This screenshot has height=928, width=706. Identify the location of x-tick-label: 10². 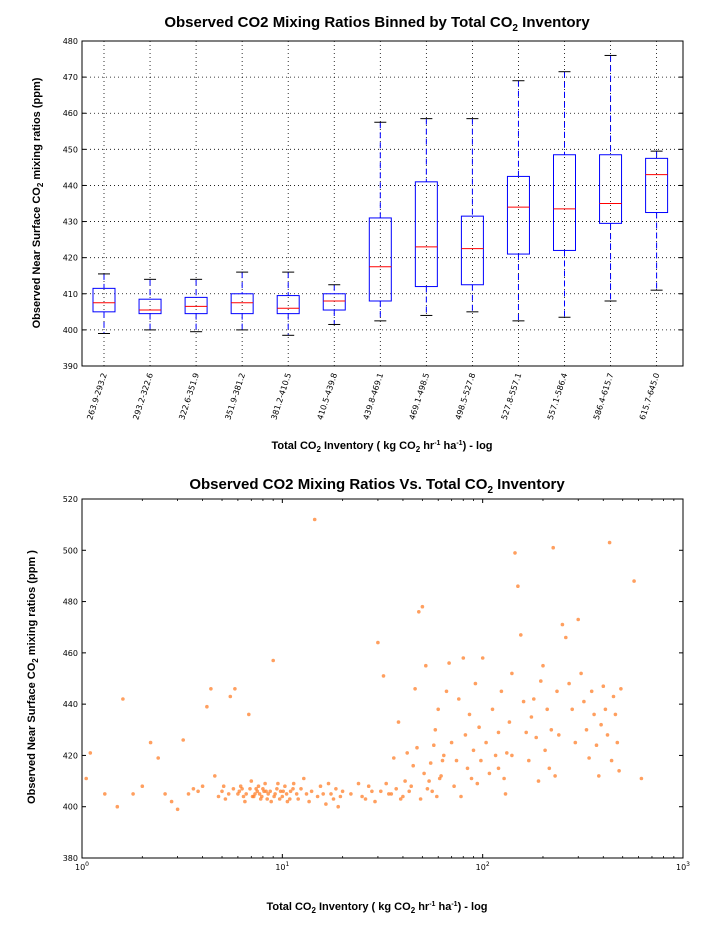
(483, 866).